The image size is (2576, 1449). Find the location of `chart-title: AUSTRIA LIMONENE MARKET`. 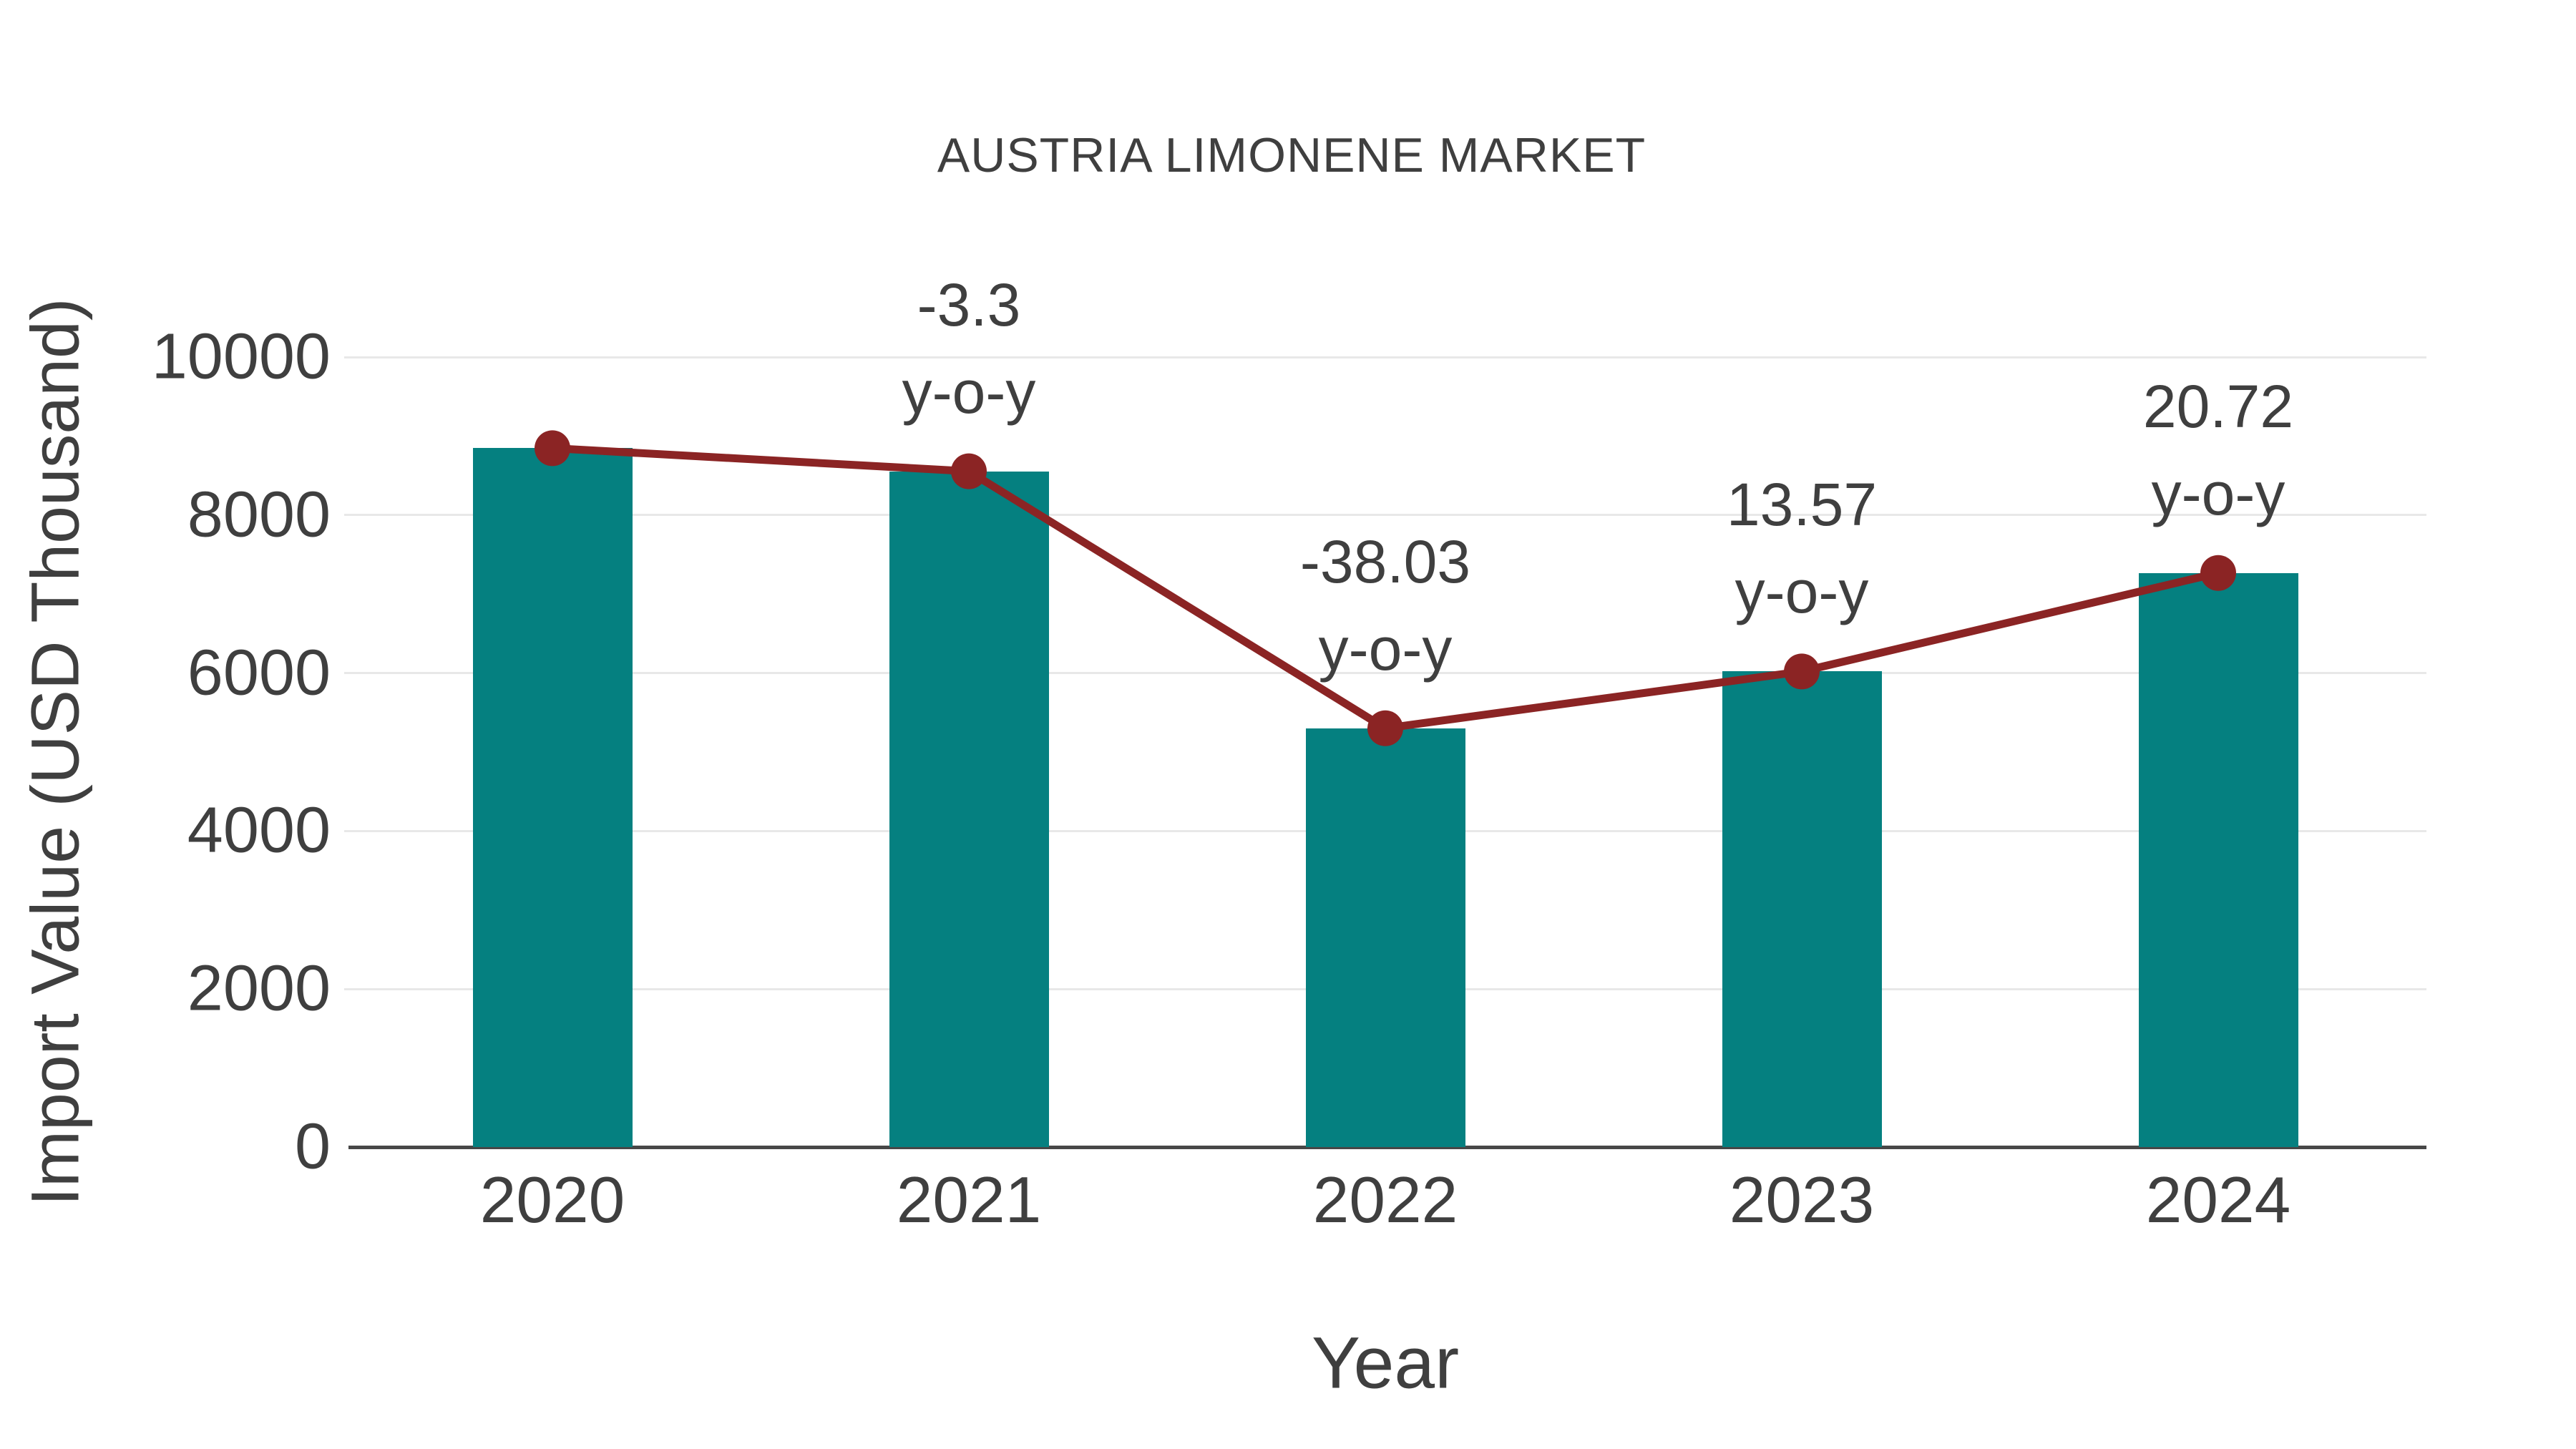

chart-title: AUSTRIA LIMONENE MARKET is located at coordinates (1291, 155).